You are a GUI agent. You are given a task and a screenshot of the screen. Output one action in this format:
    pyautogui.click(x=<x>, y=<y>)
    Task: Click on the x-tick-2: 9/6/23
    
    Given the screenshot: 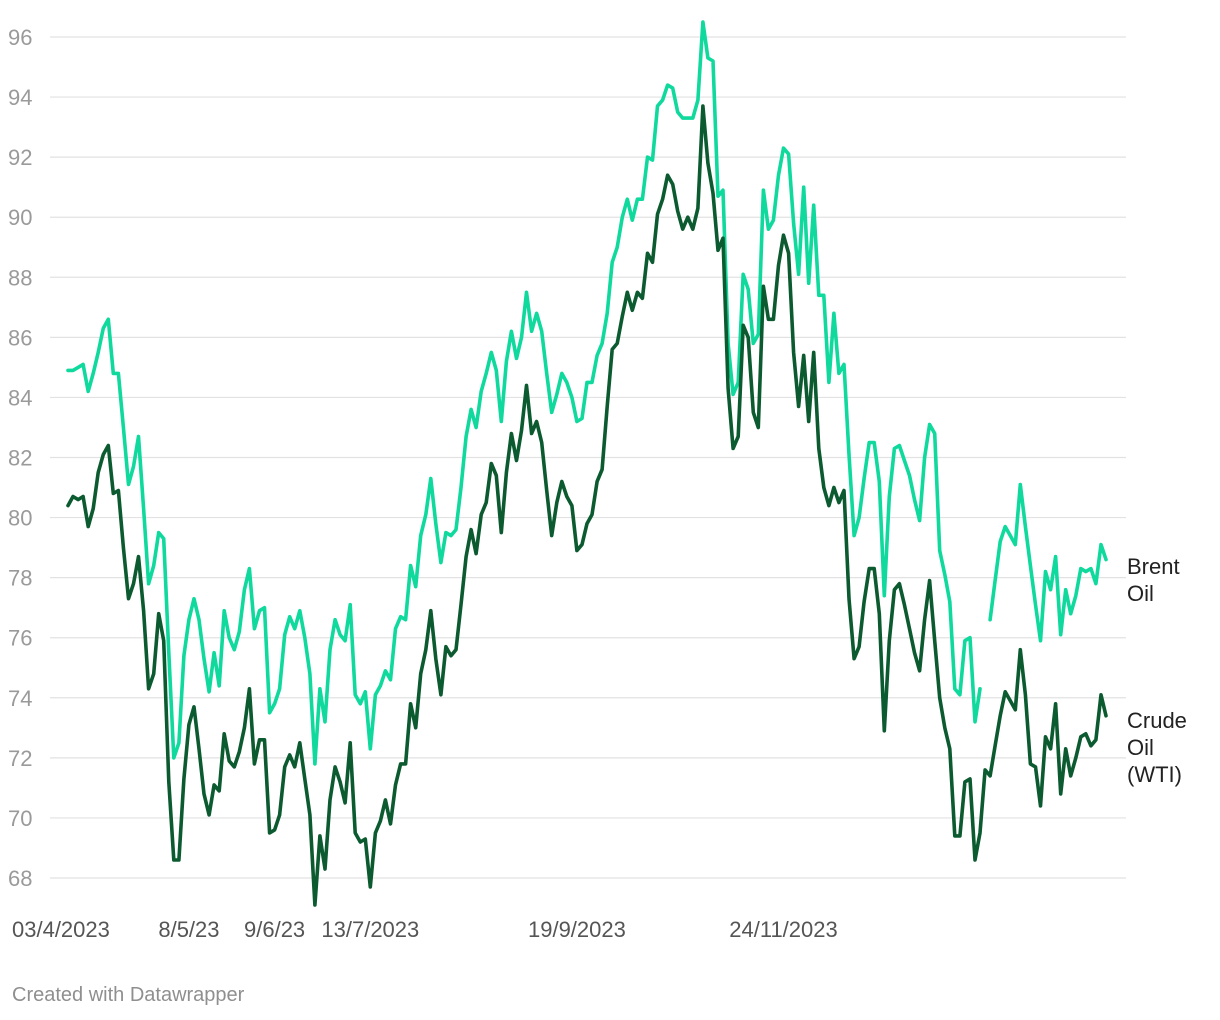 What is the action you would take?
    pyautogui.click(x=274, y=929)
    